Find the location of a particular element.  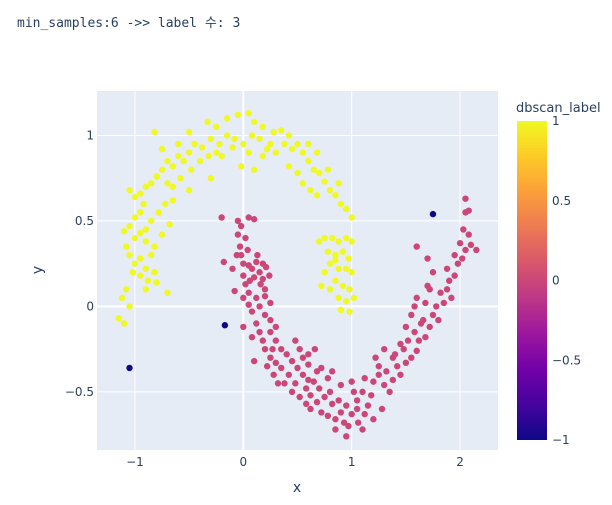

colorbar: dbscan_label 1 0.5 0 −0.5 −1 is located at coordinates (558, 274).